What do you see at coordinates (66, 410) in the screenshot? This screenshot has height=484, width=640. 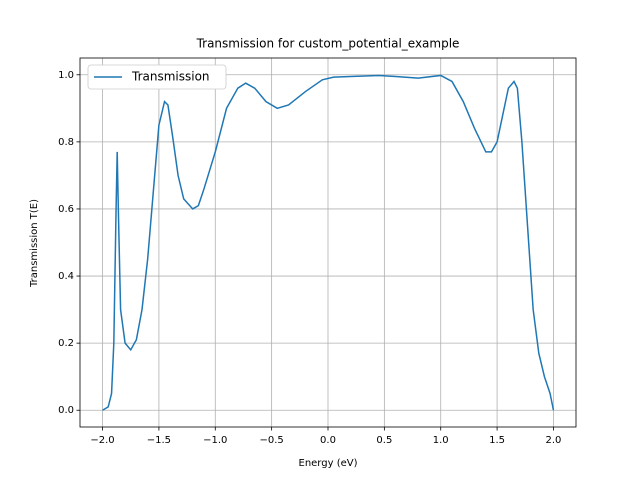 I see `y-tick-label: 0.0` at bounding box center [66, 410].